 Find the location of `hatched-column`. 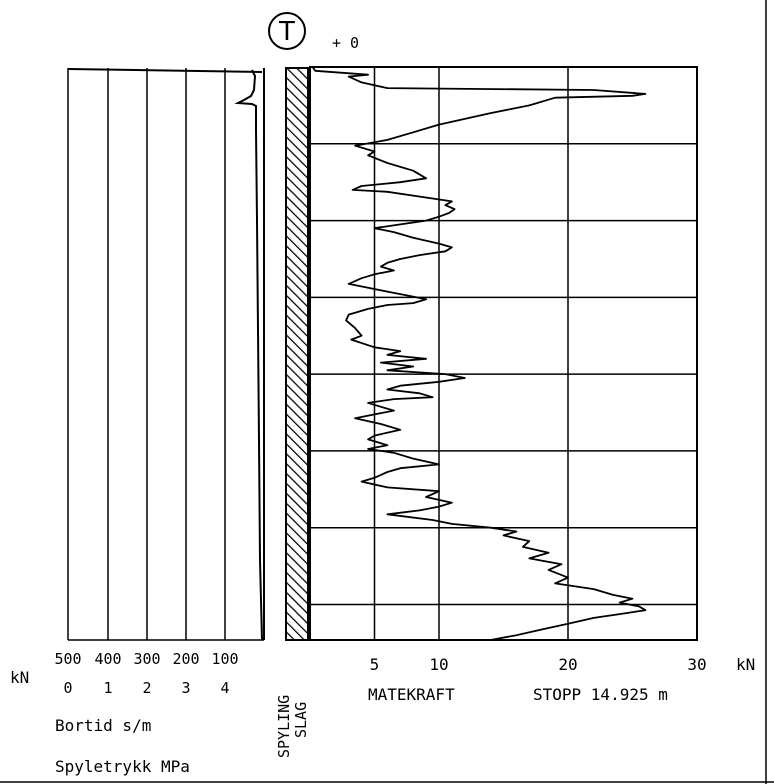

hatched-column is located at coordinates (297, 354).